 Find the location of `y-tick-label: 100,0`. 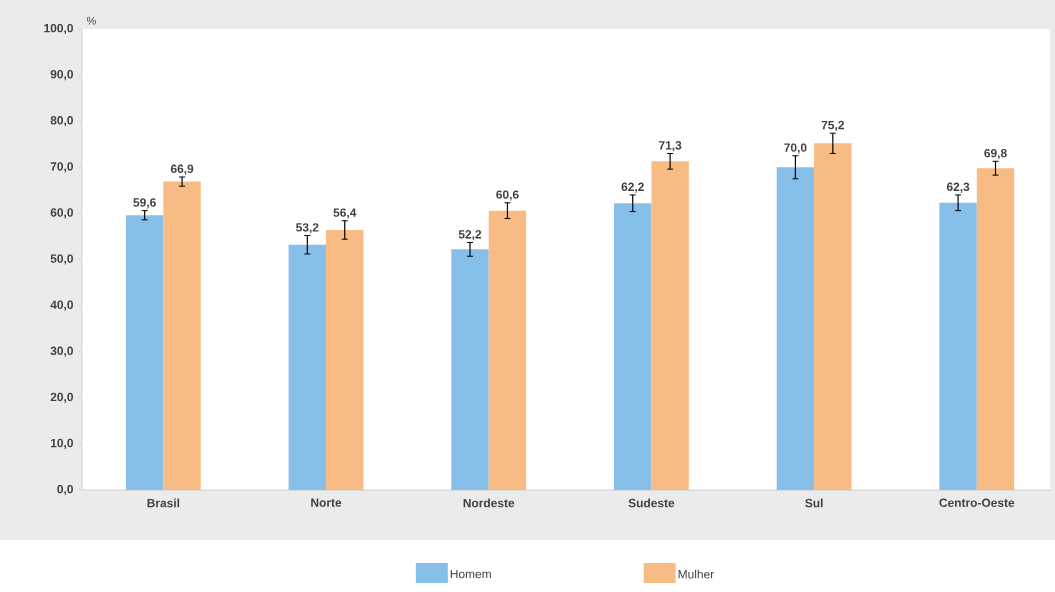

y-tick-label: 100,0 is located at coordinates (58, 29).